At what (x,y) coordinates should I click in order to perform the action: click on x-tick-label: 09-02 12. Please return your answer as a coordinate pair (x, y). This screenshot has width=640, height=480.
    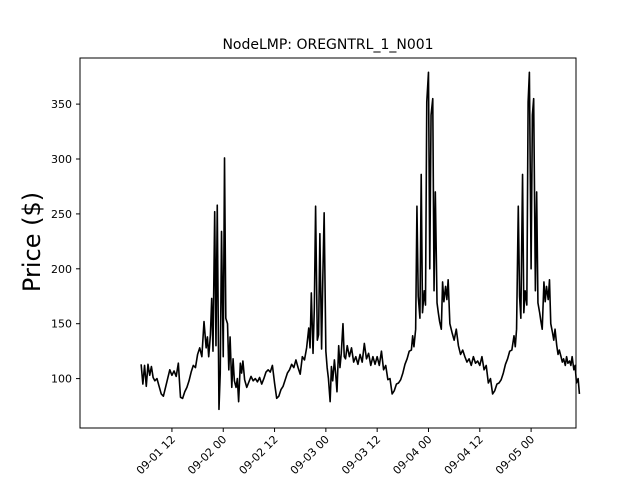
    Looking at the image, I should click on (259, 455).